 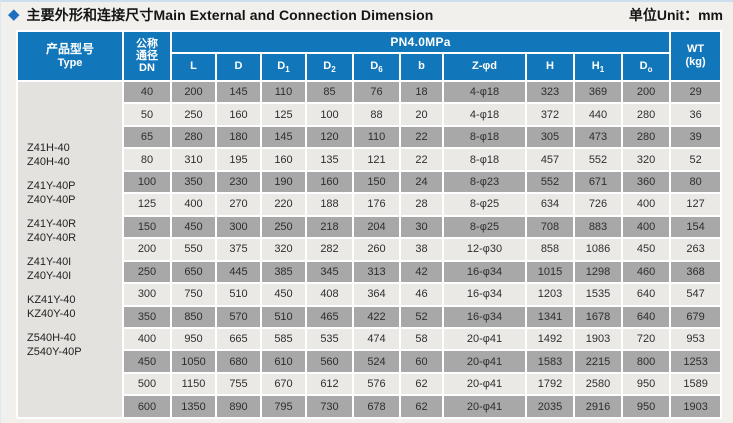 What do you see at coordinates (376, 294) in the screenshot?
I see `dimension-value-cell: 364` at bounding box center [376, 294].